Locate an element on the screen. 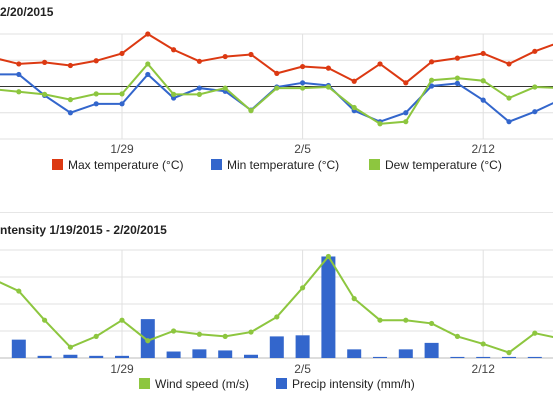 The width and height of the screenshot is (553, 400). legend-swatch-wind is located at coordinates (144, 383).